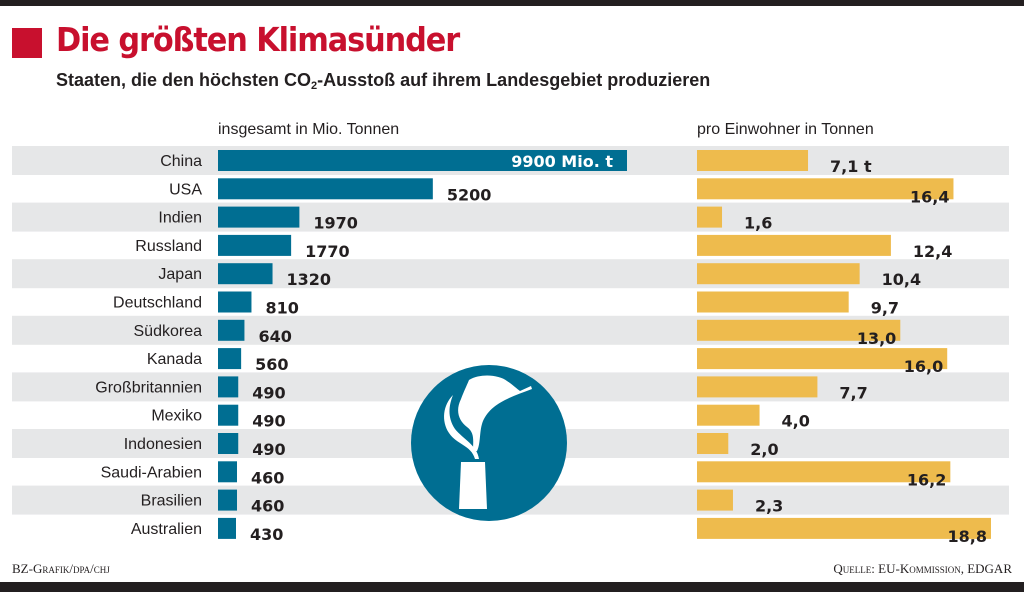  Describe the element at coordinates (469, 194) in the screenshot. I see `total-value-label: 5200` at that location.